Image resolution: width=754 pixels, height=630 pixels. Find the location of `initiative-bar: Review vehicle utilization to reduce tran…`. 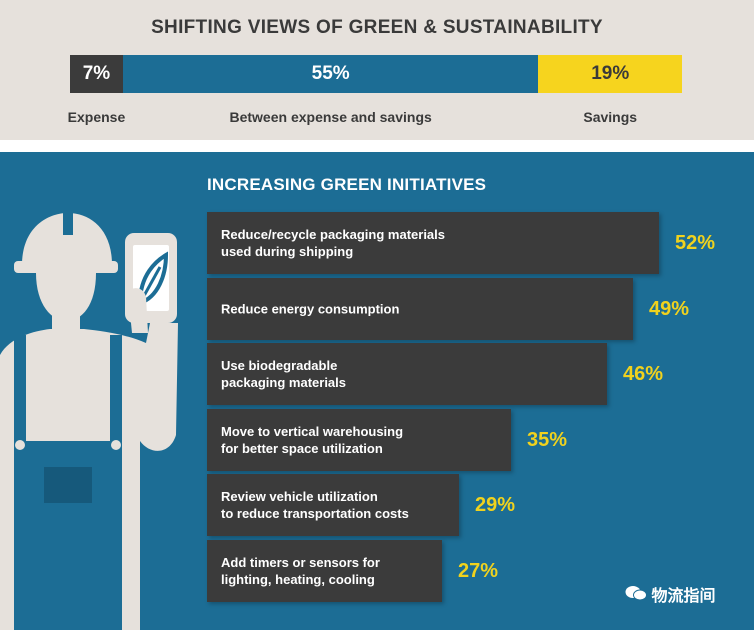

initiative-bar: Review vehicle utilization to reduce tran… is located at coordinates (333, 505).